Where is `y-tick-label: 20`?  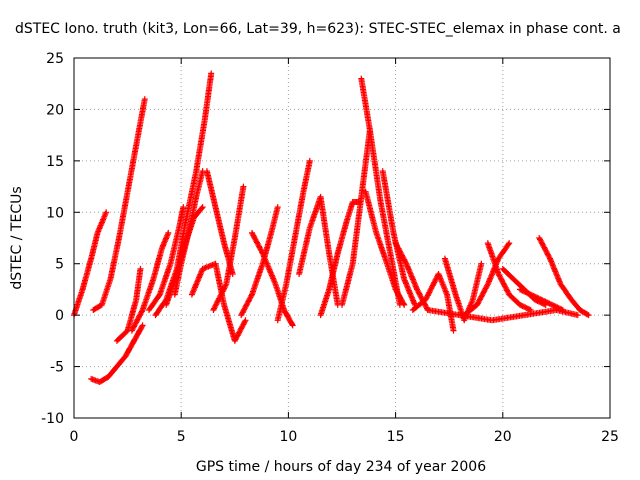 y-tick-label: 20 is located at coordinates (55, 110).